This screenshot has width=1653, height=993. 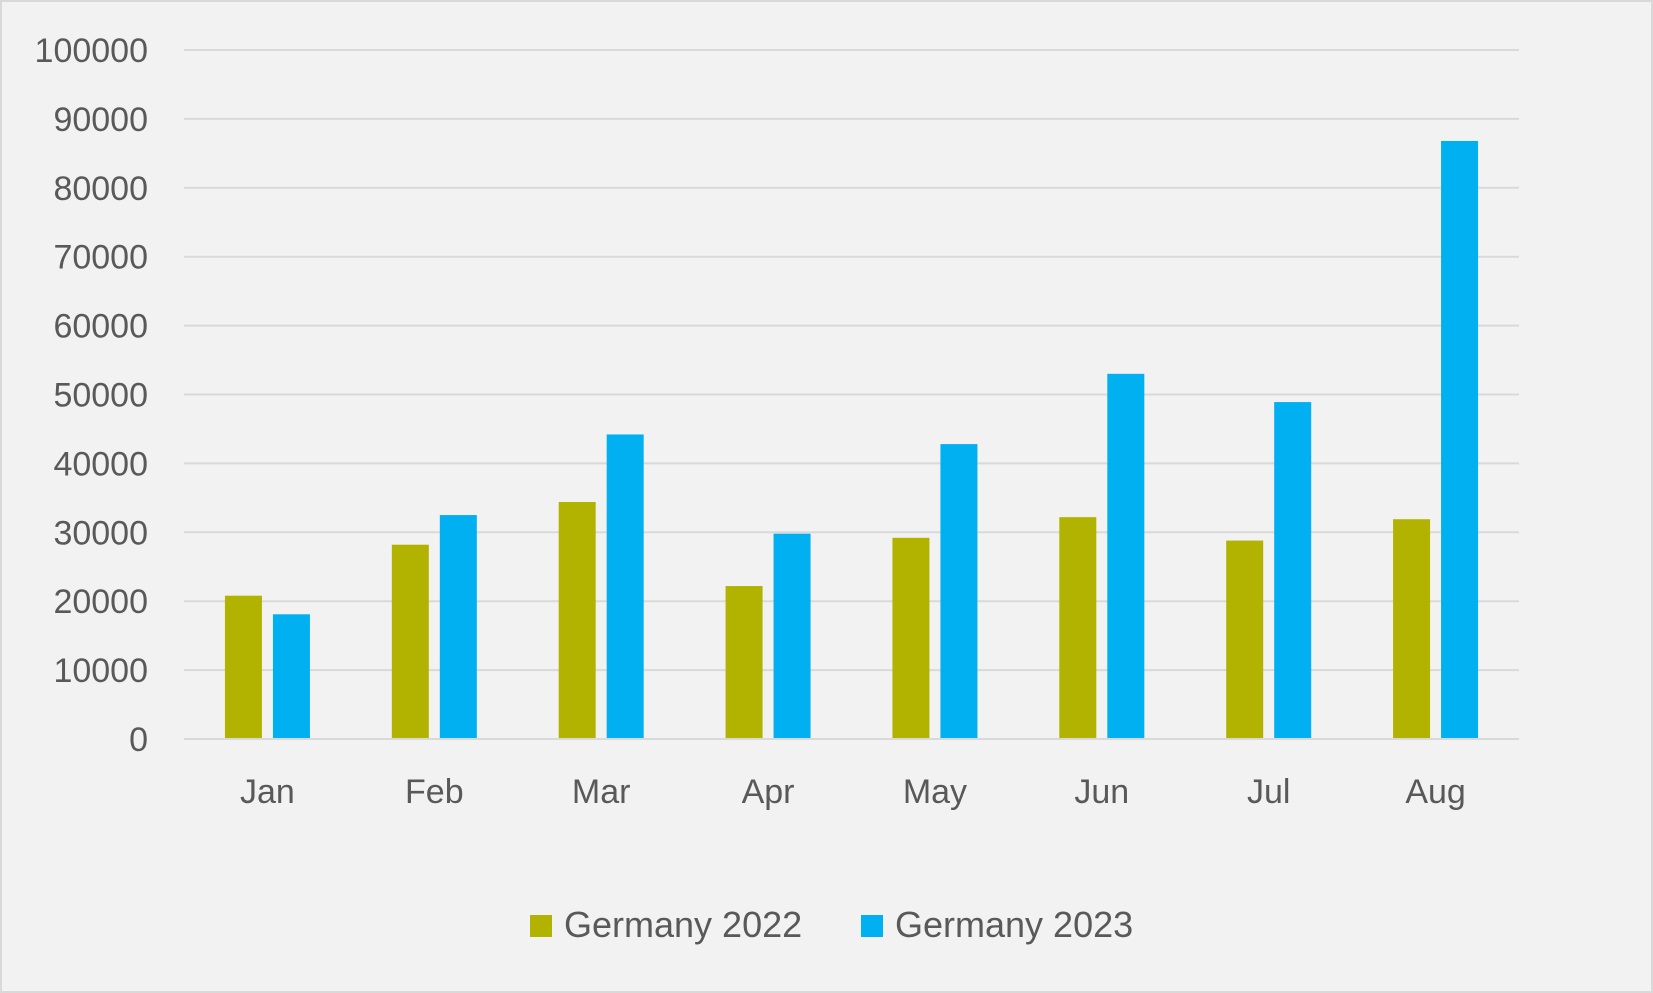 I want to click on y-tick-label: 0, so click(x=138, y=740).